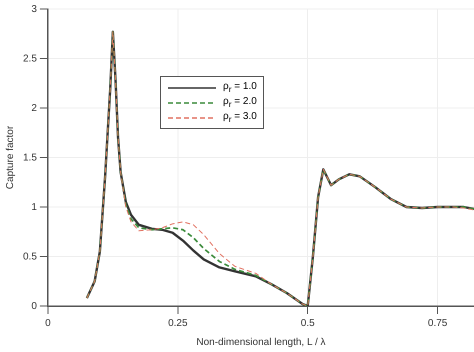 The image size is (474, 352). What do you see at coordinates (30, 158) in the screenshot?
I see `y-tick-label: 1.5` at bounding box center [30, 158].